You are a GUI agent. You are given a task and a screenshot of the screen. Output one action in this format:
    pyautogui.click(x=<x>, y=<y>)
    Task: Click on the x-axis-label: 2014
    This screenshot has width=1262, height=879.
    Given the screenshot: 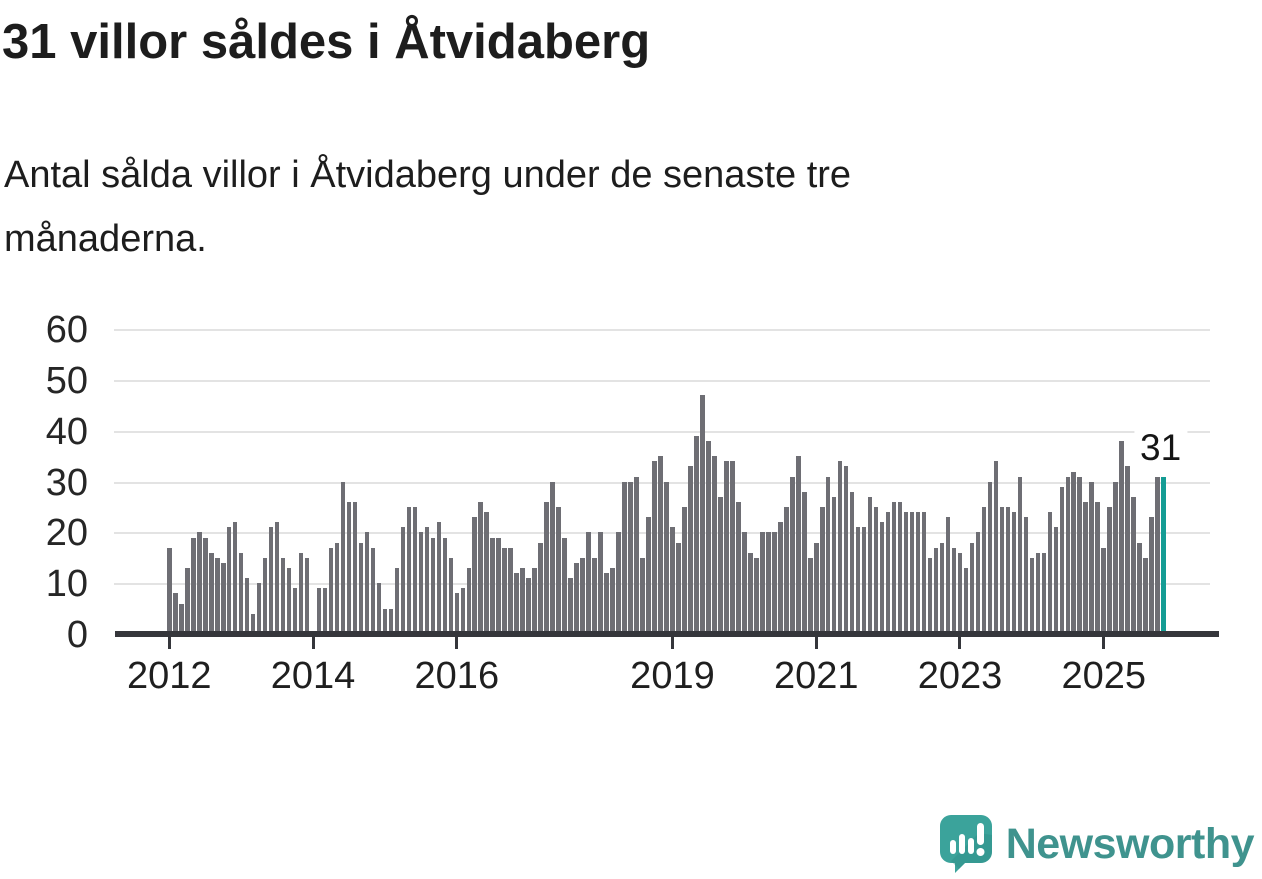 What is the action you would take?
    pyautogui.click(x=313, y=676)
    